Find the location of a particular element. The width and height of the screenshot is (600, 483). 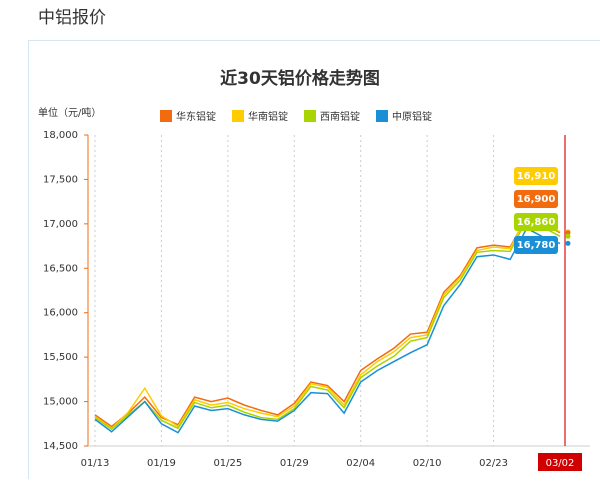

x-tick-label: 01/25 is located at coordinates (227, 463).